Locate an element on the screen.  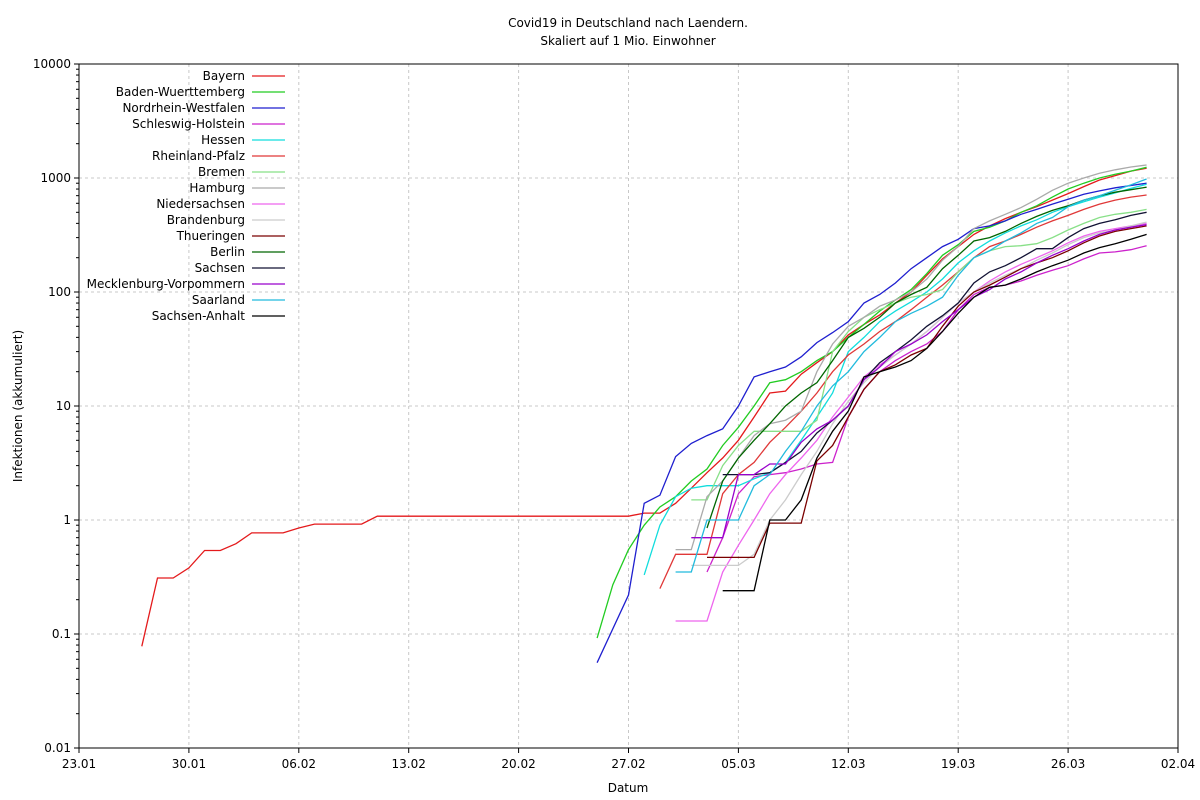
y-axis-label: Infektionen (akkumuliert) is located at coordinates (18, 406).